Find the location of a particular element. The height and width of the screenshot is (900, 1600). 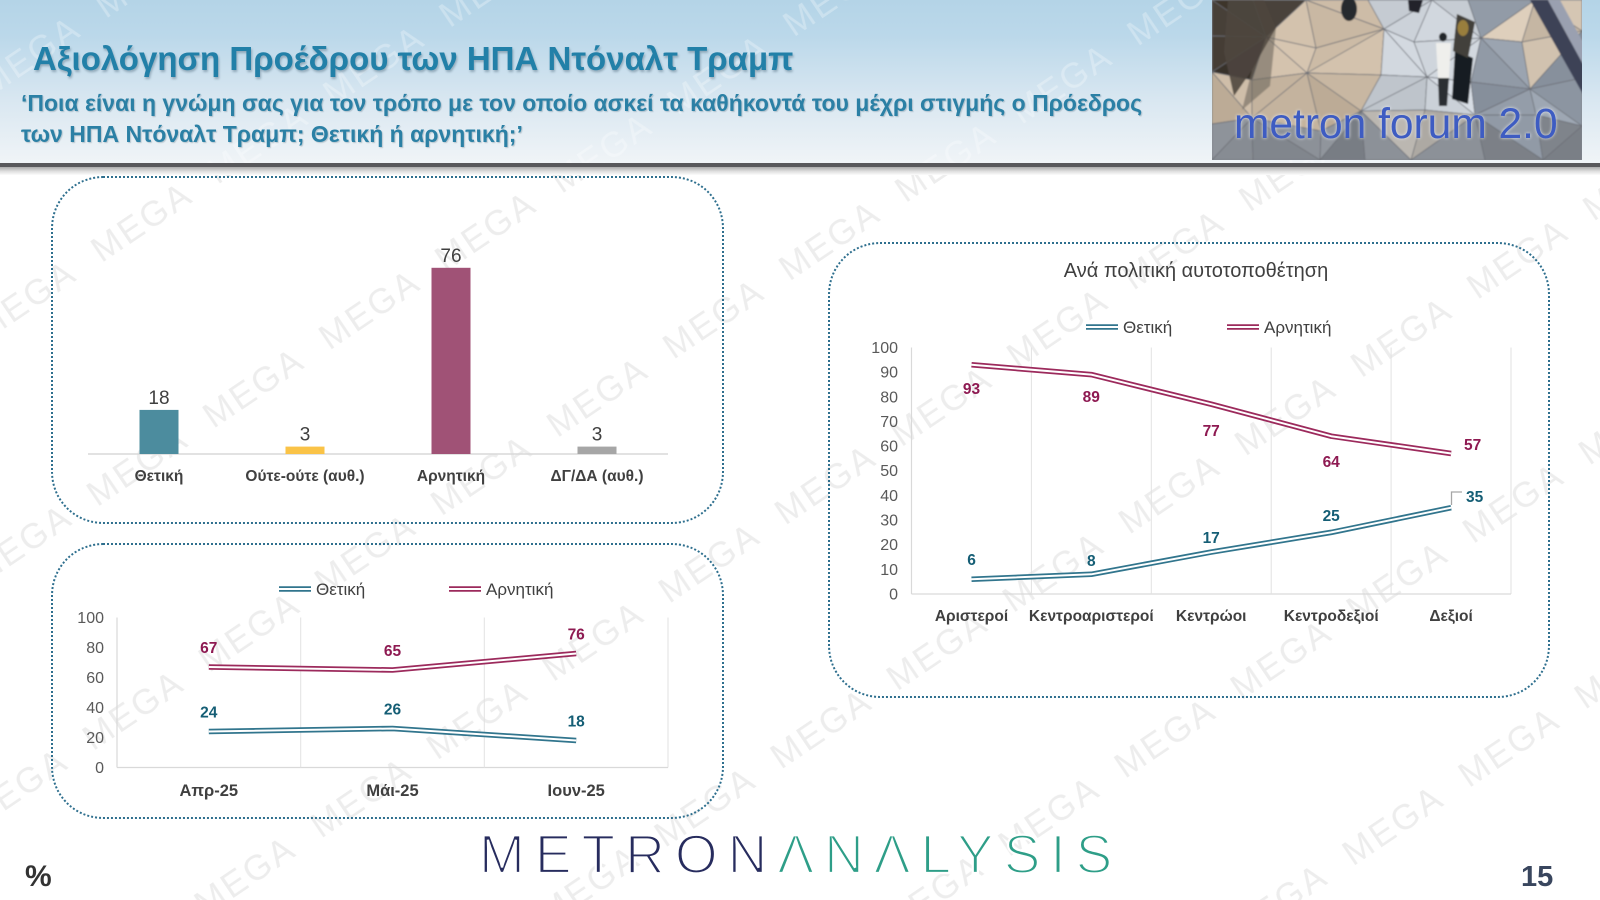

svg-text: 24 is located at coordinates (209, 713).